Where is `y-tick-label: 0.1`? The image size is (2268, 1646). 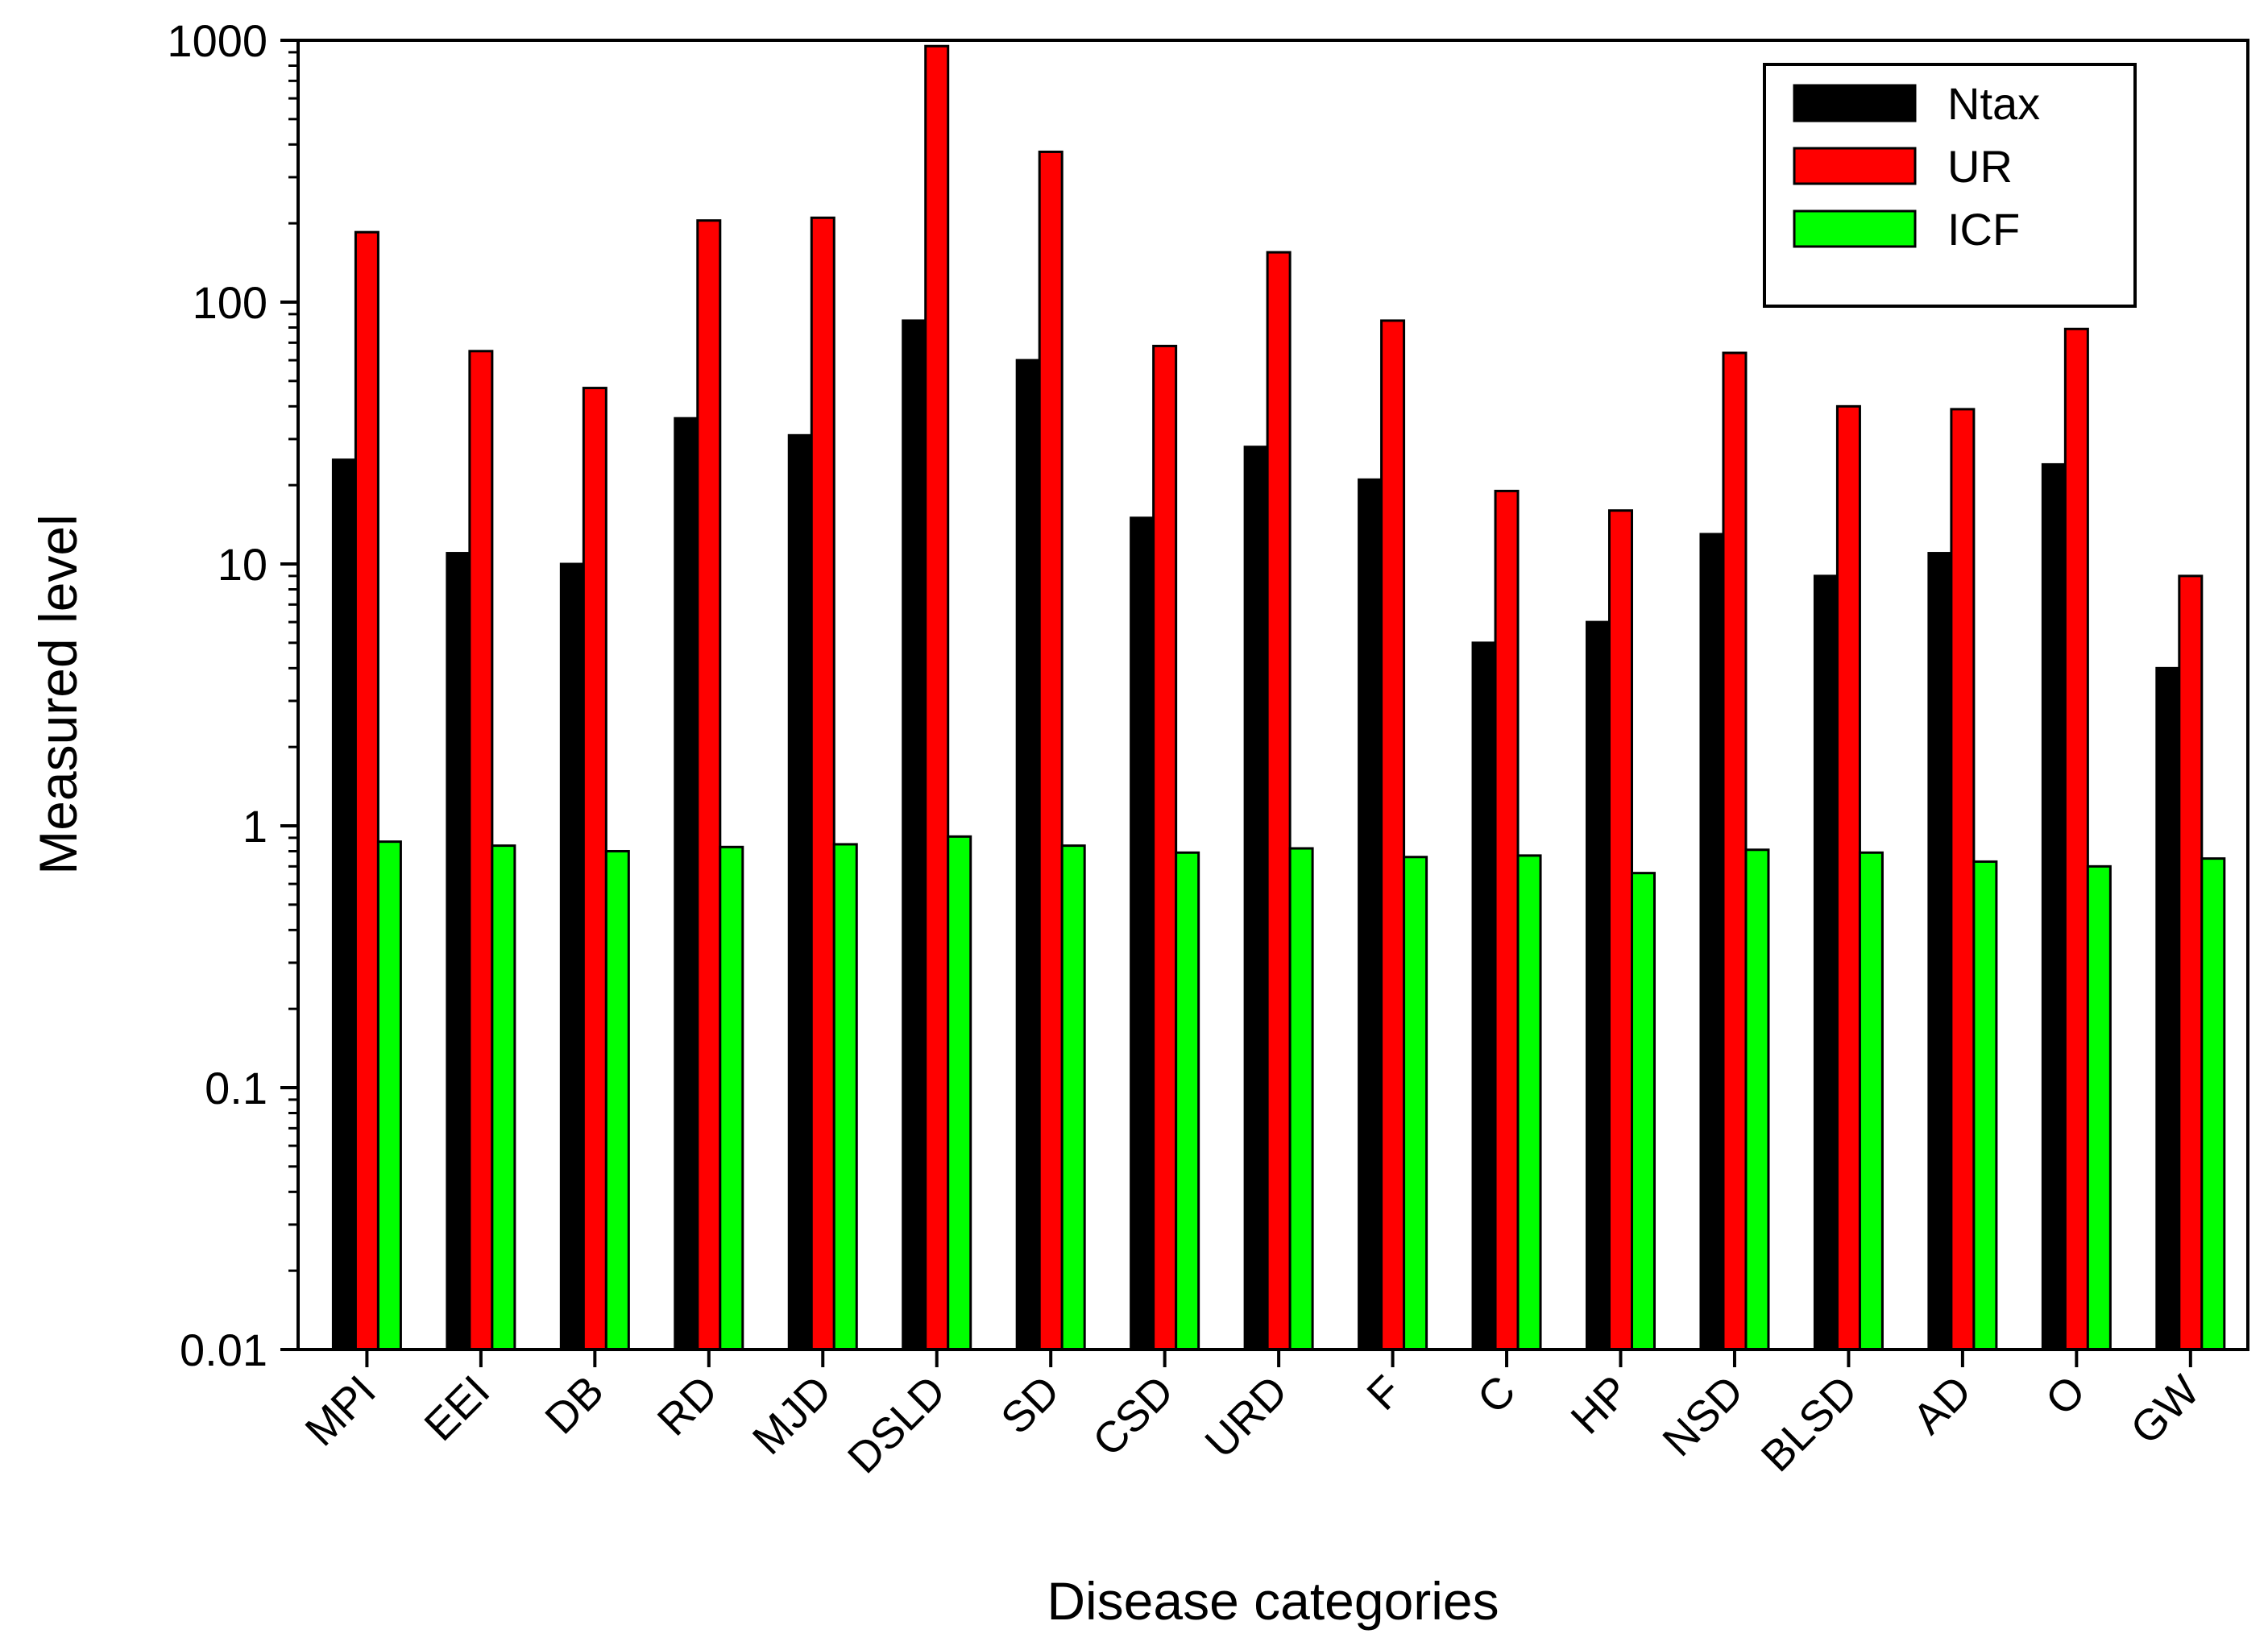 y-tick-label: 0.1 is located at coordinates (236, 1088).